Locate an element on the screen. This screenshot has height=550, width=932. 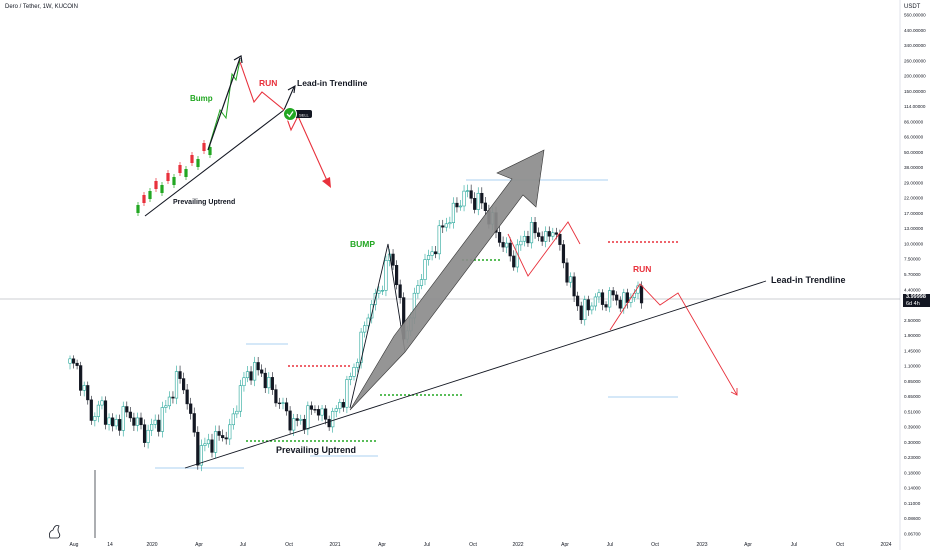
price-tick-label: 150.00000 is located at coordinates (915, 91).